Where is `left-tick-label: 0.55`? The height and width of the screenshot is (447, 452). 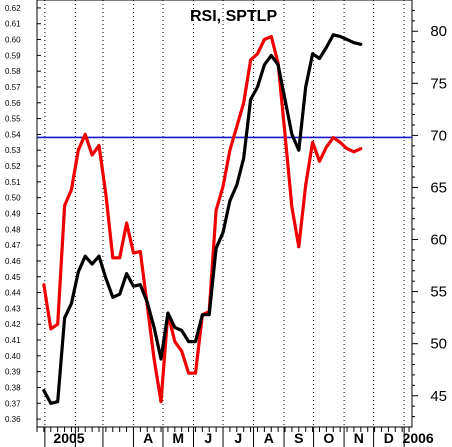 left-tick-label: 0.55 is located at coordinates (13, 119).